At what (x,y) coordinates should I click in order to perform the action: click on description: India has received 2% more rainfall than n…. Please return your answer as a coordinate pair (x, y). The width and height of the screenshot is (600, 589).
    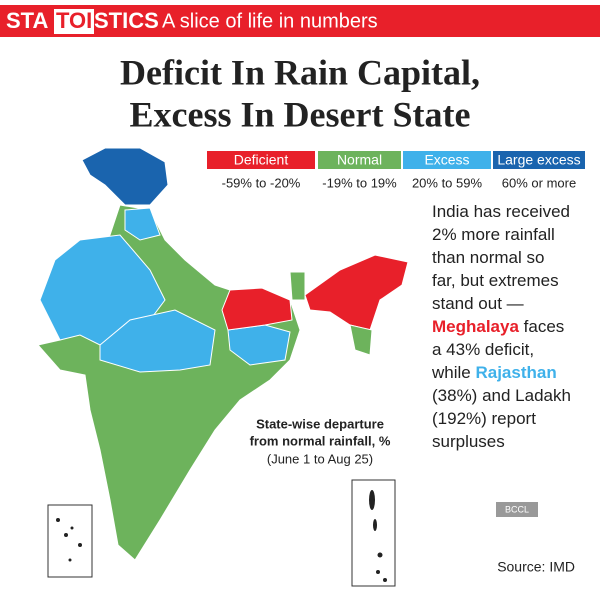
    Looking at the image, I should click on (501, 326).